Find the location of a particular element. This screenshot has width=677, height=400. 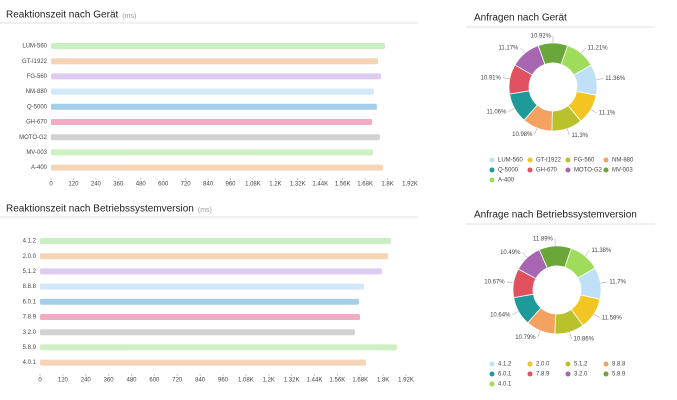

chart-title: Anfragen nach Gerät is located at coordinates (520, 18).